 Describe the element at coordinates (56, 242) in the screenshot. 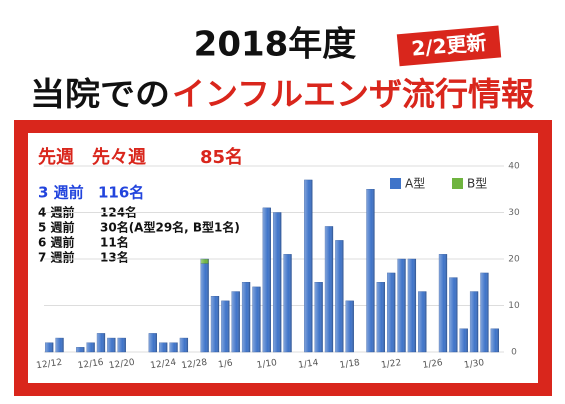

I see `week-label: 6 週前` at that location.